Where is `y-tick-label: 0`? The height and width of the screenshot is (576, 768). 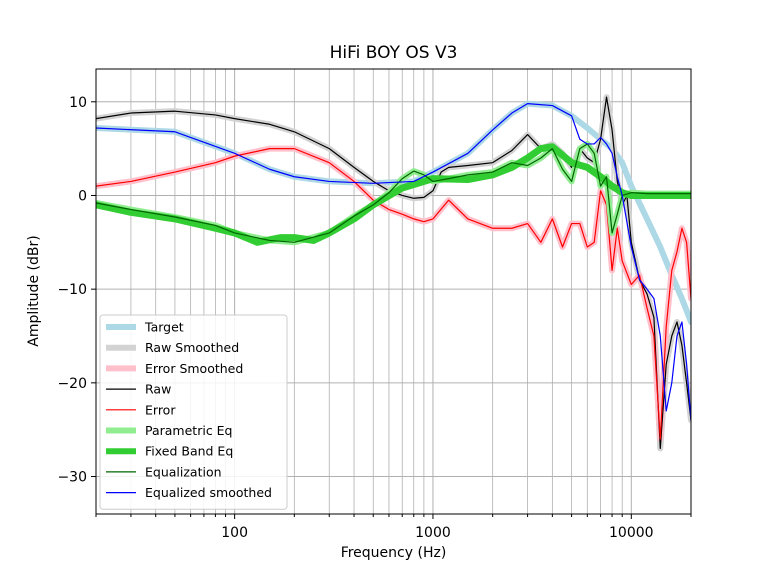
y-tick-label: 0 is located at coordinates (82, 196).